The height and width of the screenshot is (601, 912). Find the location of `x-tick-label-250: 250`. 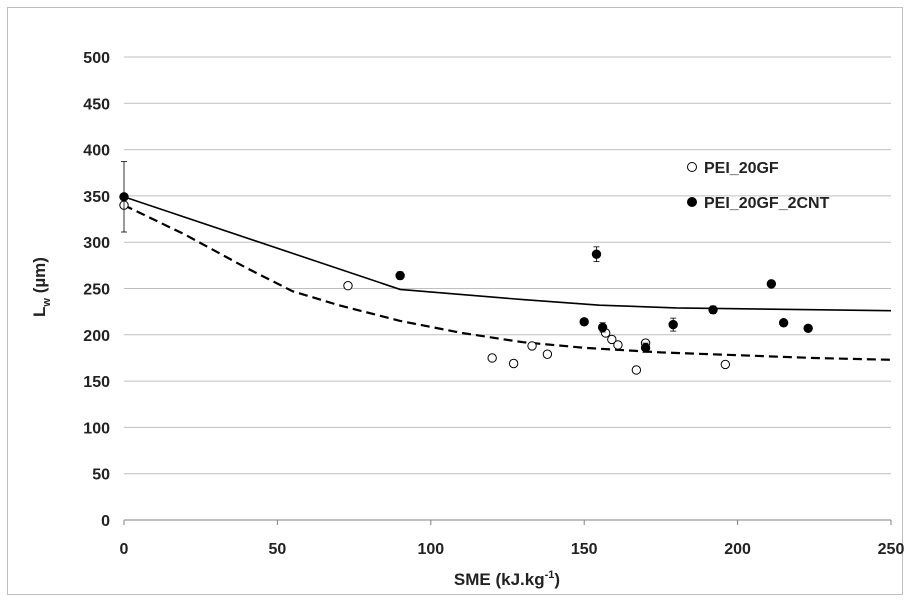

x-tick-label-250: 250 is located at coordinates (891, 549).